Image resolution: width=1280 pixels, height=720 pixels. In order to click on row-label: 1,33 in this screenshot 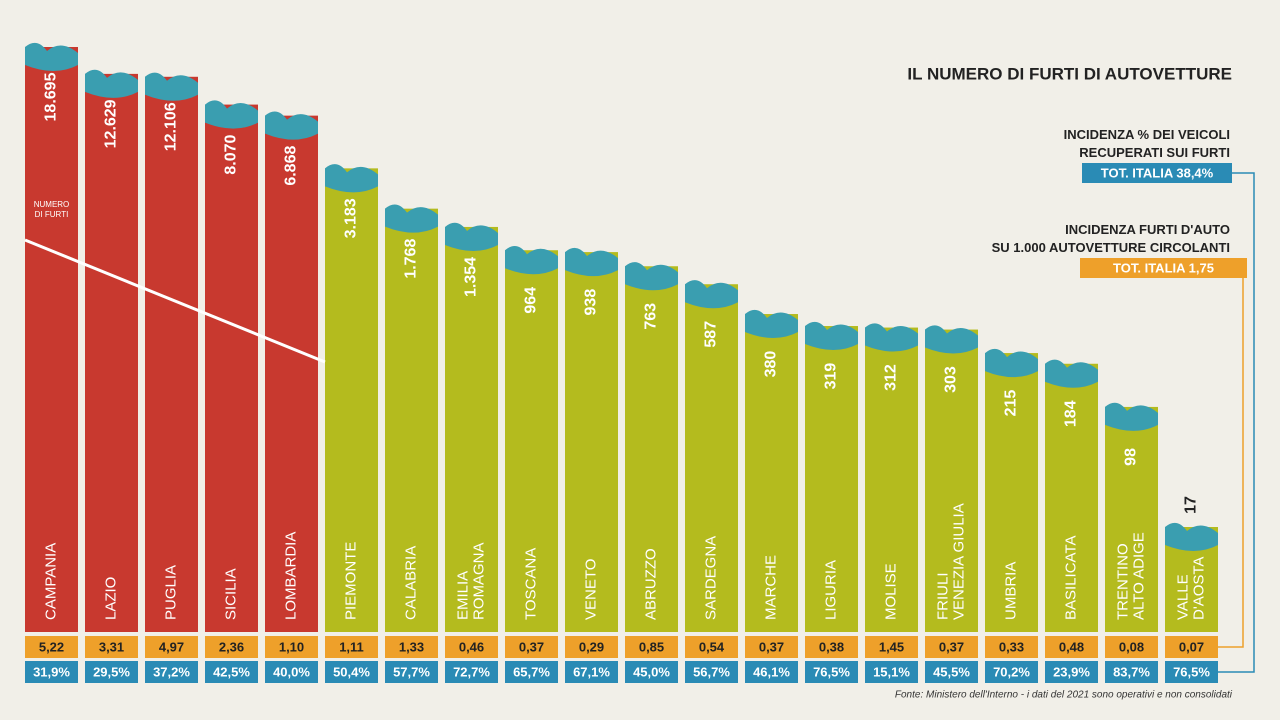, I will do `click(411, 646)`.